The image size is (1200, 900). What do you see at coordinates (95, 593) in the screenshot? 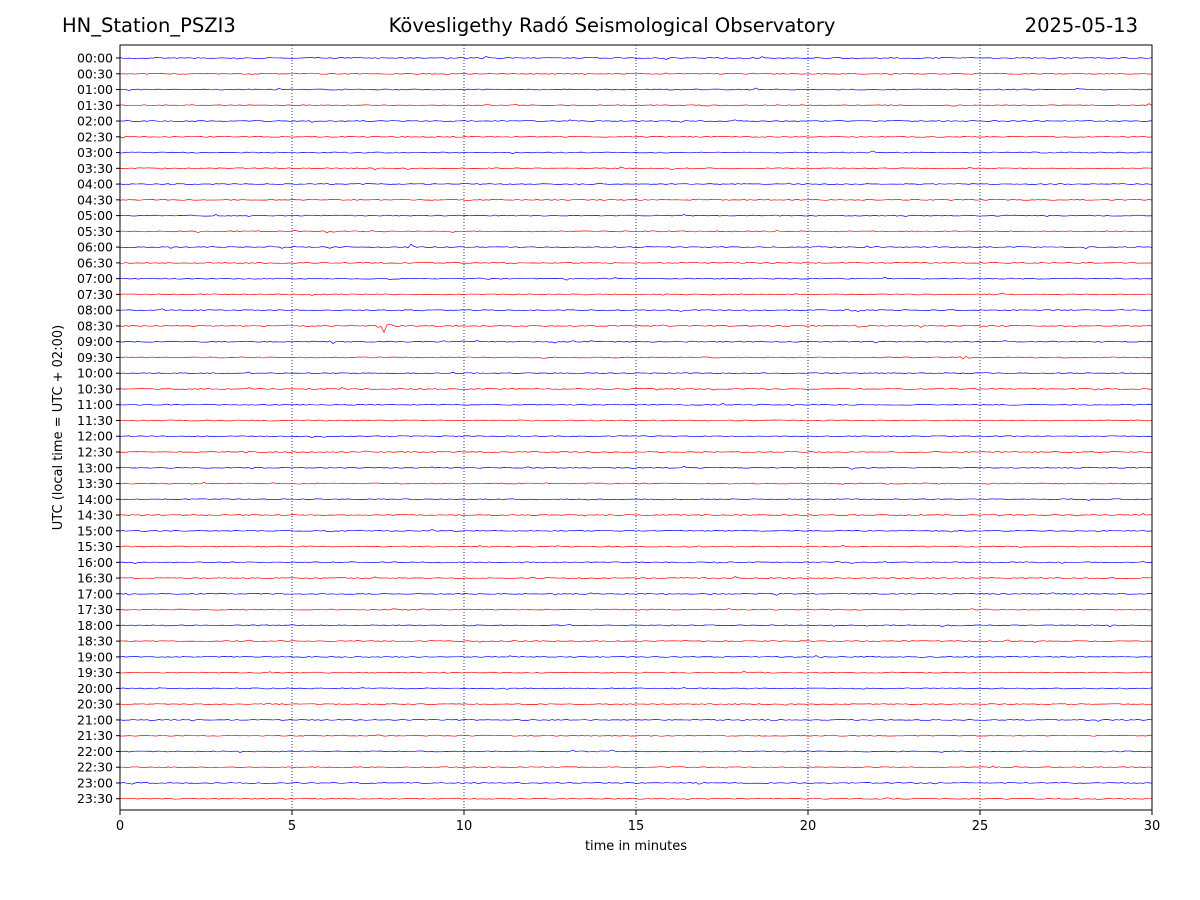
I see `y-tick-label: 17:00` at bounding box center [95, 593].